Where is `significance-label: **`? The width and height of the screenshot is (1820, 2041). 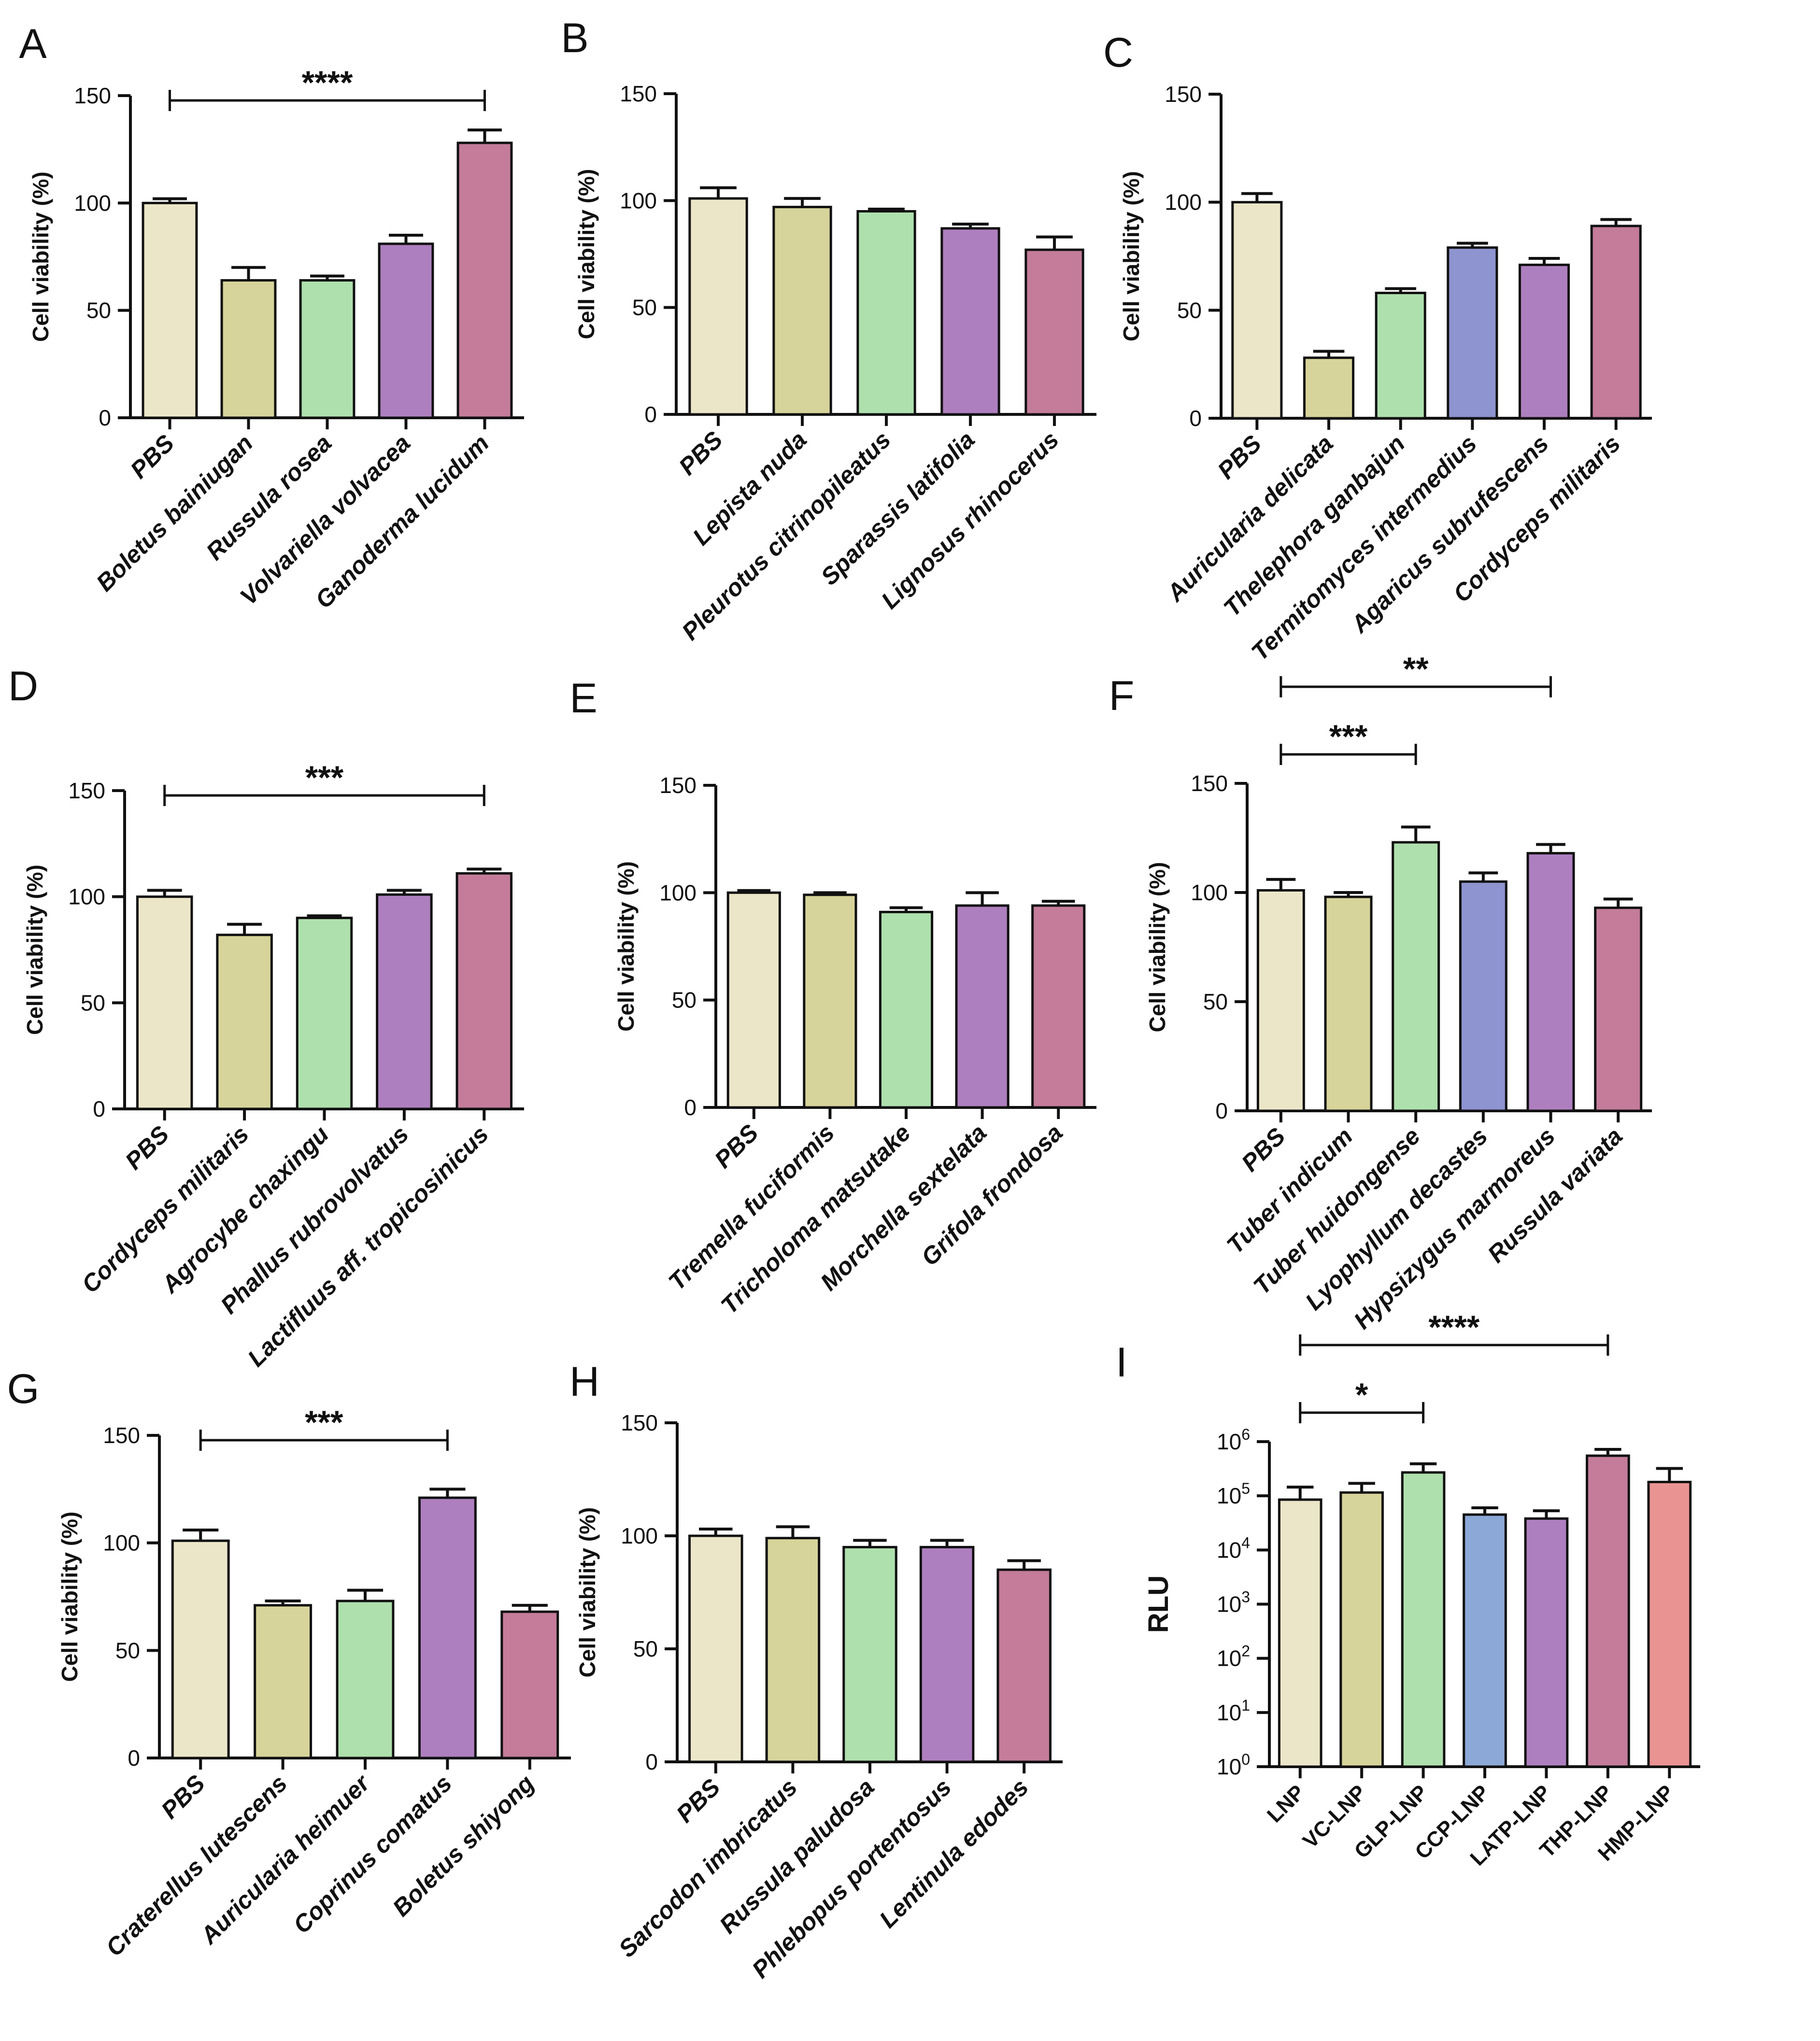
significance-label: ** is located at coordinates (1416, 669).